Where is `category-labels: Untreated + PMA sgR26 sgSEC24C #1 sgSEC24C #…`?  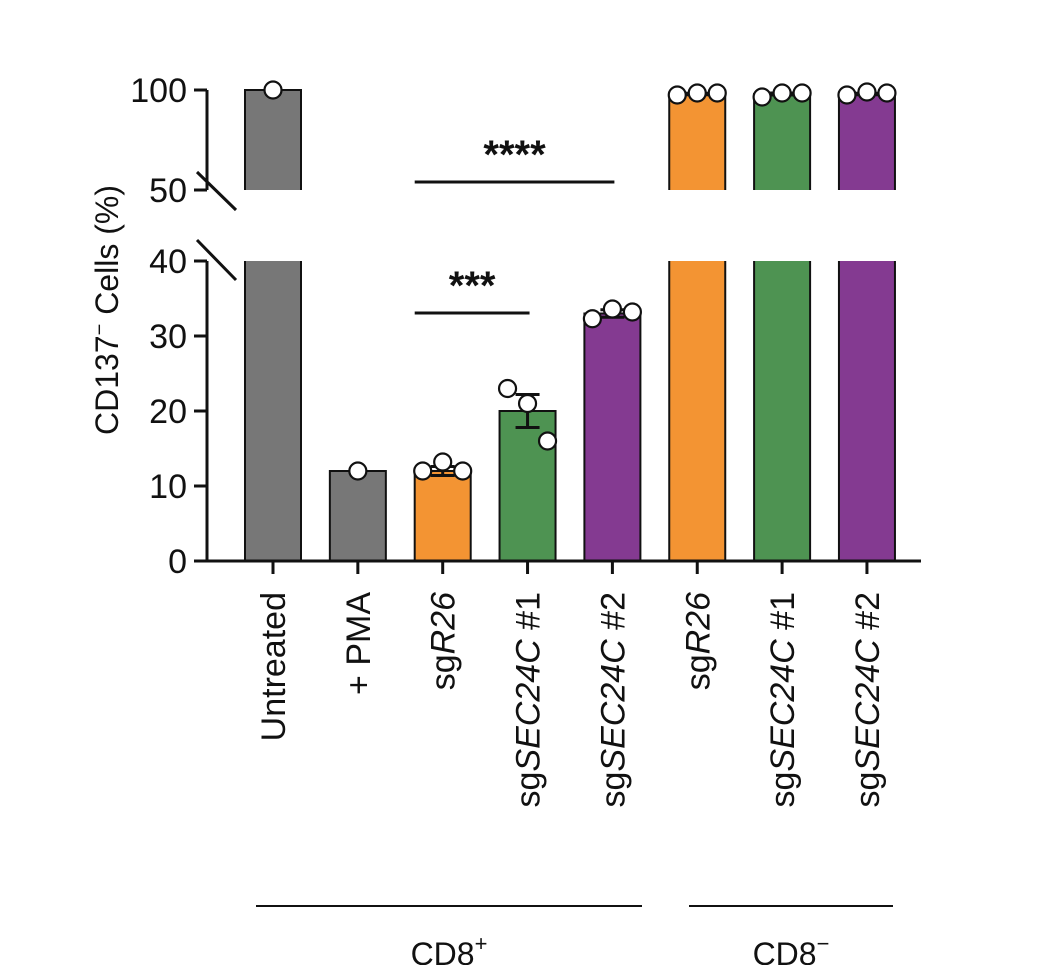 category-labels: Untreated + PMA sgR26 sgSEC24C #1 sgSEC24C #… is located at coordinates (571, 700).